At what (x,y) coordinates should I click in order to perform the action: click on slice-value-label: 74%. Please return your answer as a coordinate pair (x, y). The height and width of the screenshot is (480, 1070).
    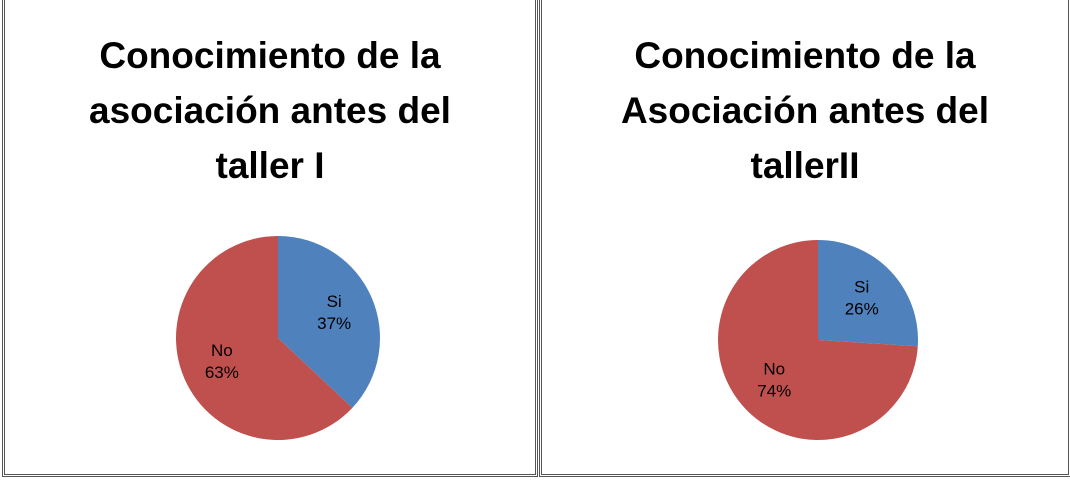
    Looking at the image, I should click on (774, 391).